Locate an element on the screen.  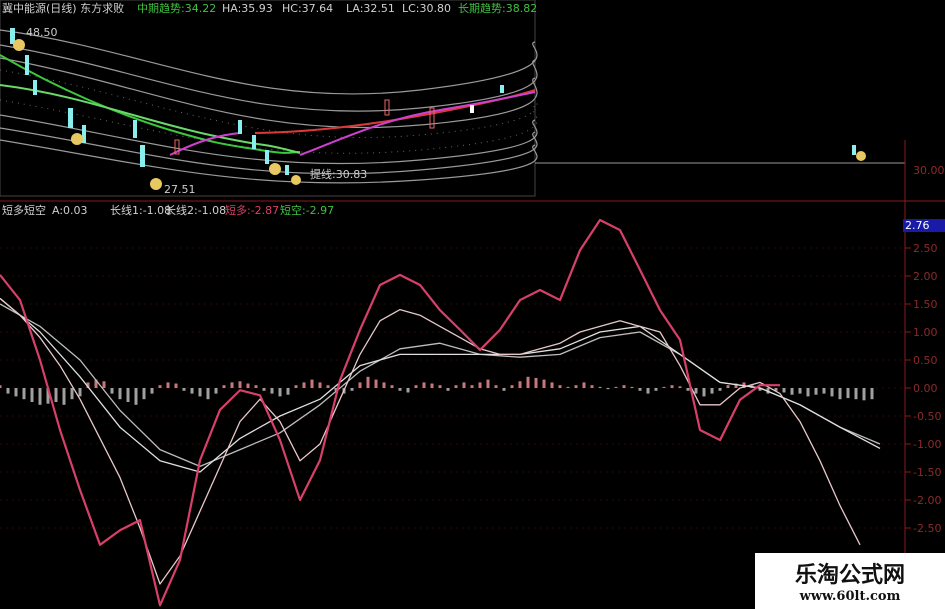
mid-trend-value: 中期趋势:34.22 is located at coordinates (176, 8).